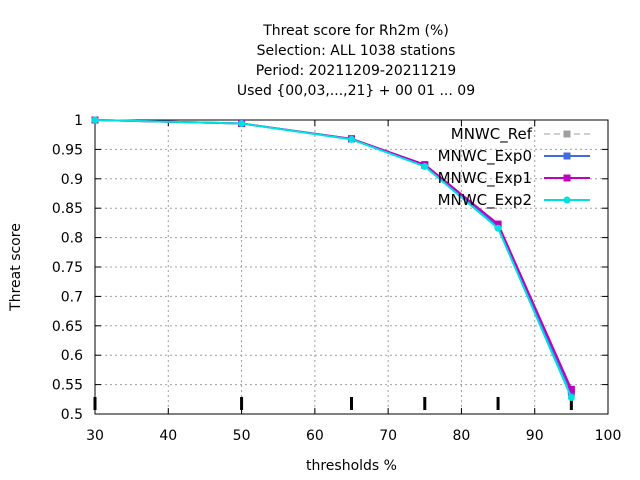 The width and height of the screenshot is (640, 480). Describe the element at coordinates (356, 71) in the screenshot. I see `title-line: Period: 20211209-20211219` at that location.